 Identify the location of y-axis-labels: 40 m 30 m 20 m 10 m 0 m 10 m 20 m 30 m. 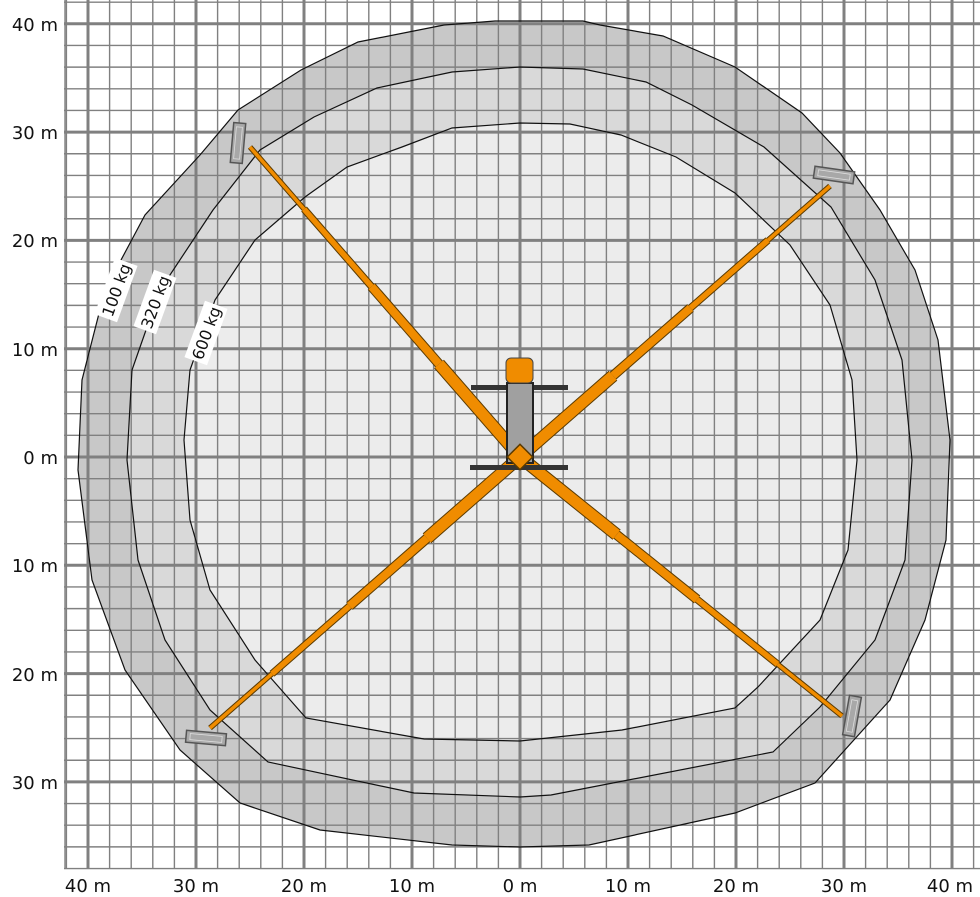
(35, 404).